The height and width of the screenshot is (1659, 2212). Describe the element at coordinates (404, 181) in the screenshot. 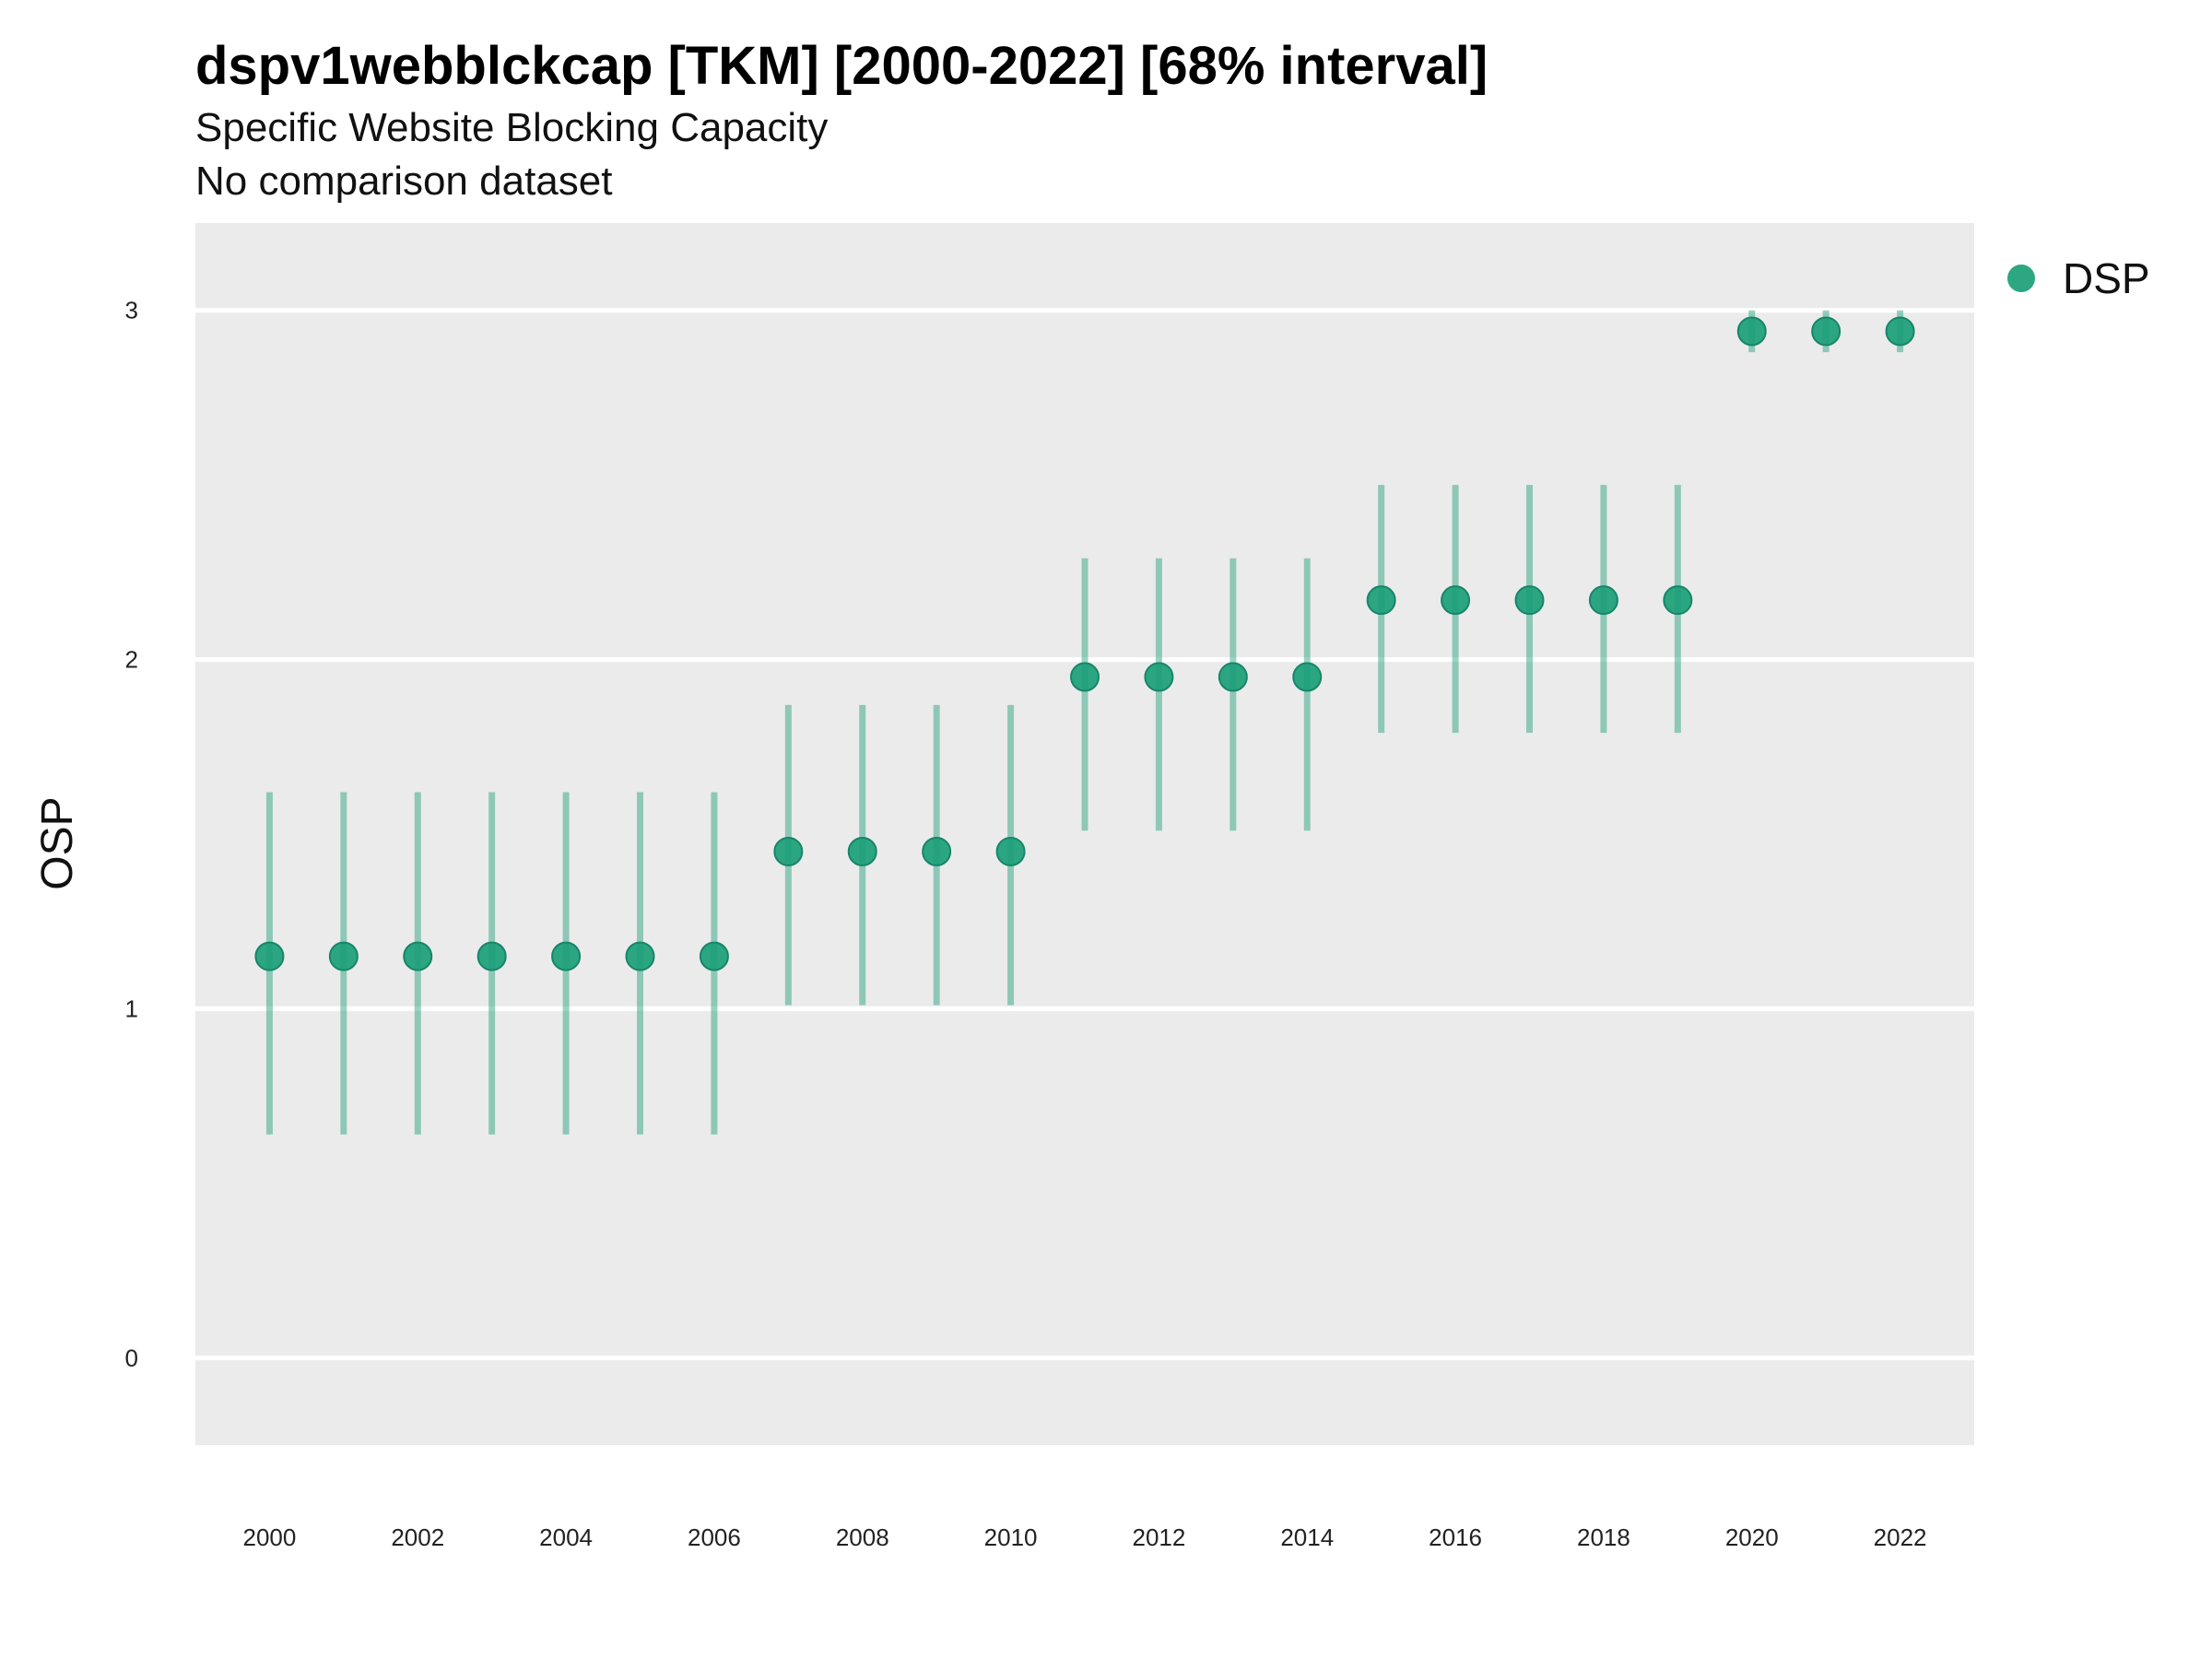

I see `chart-note: No comparison dataset` at that location.